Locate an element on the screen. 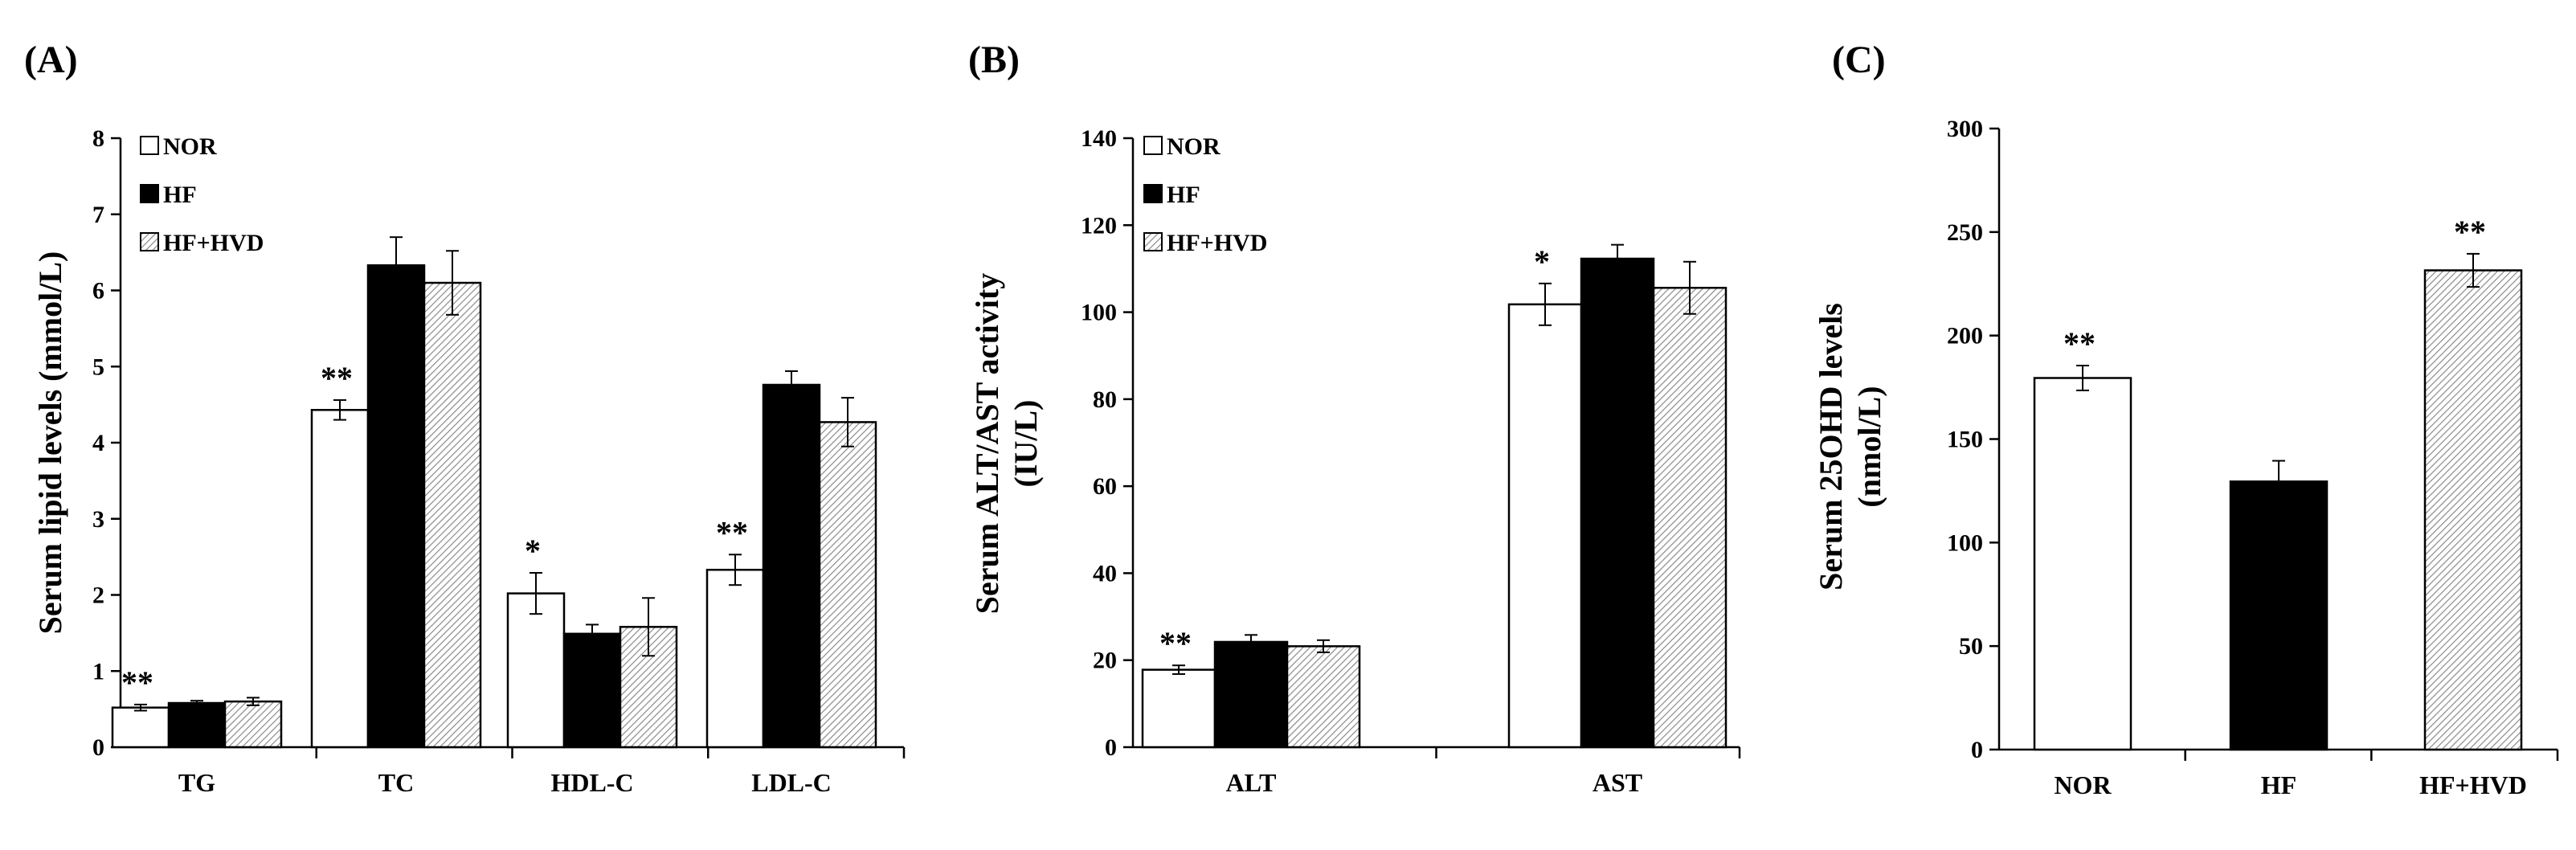  x-category-label: AST is located at coordinates (1618, 782).